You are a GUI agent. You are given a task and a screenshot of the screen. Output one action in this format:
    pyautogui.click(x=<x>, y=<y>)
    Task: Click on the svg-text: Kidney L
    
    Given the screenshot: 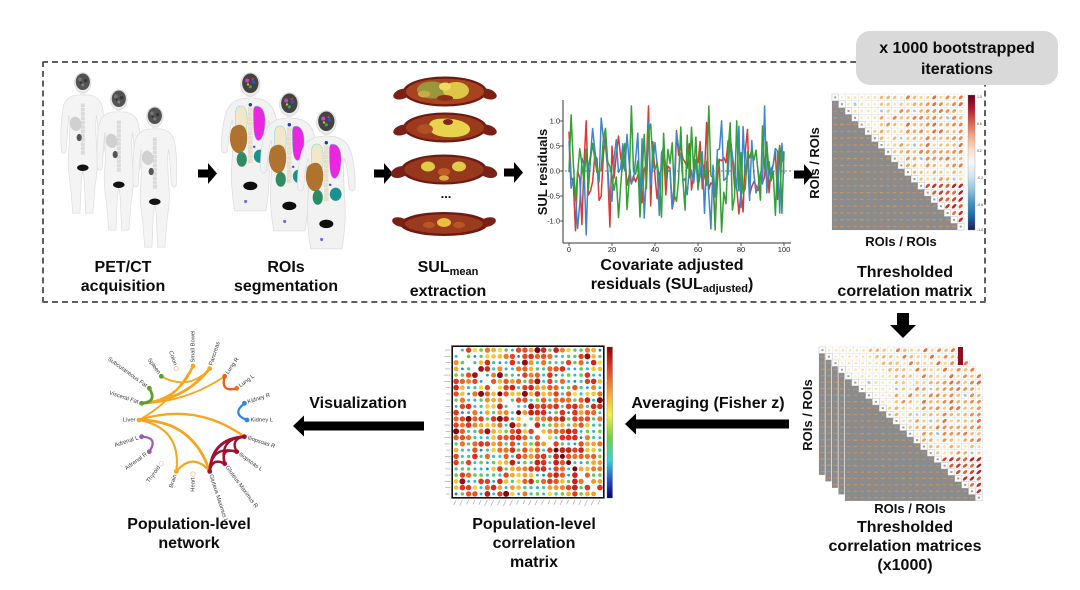 What is the action you would take?
    pyautogui.click(x=262, y=421)
    